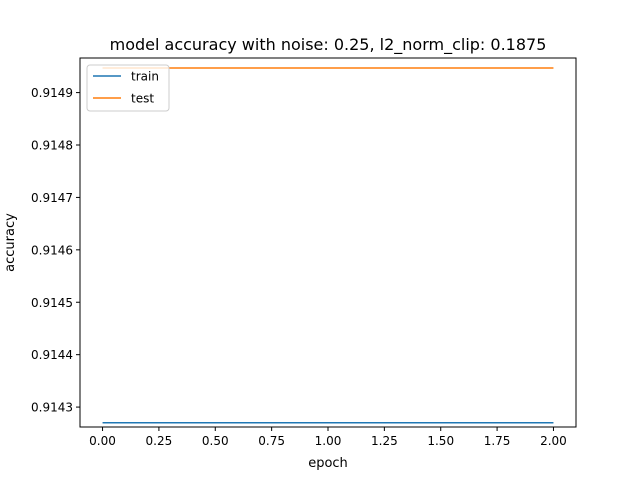 This screenshot has width=640, height=485. Describe the element at coordinates (52, 408) in the screenshot. I see `y-tick-label: 0.9143` at that location.